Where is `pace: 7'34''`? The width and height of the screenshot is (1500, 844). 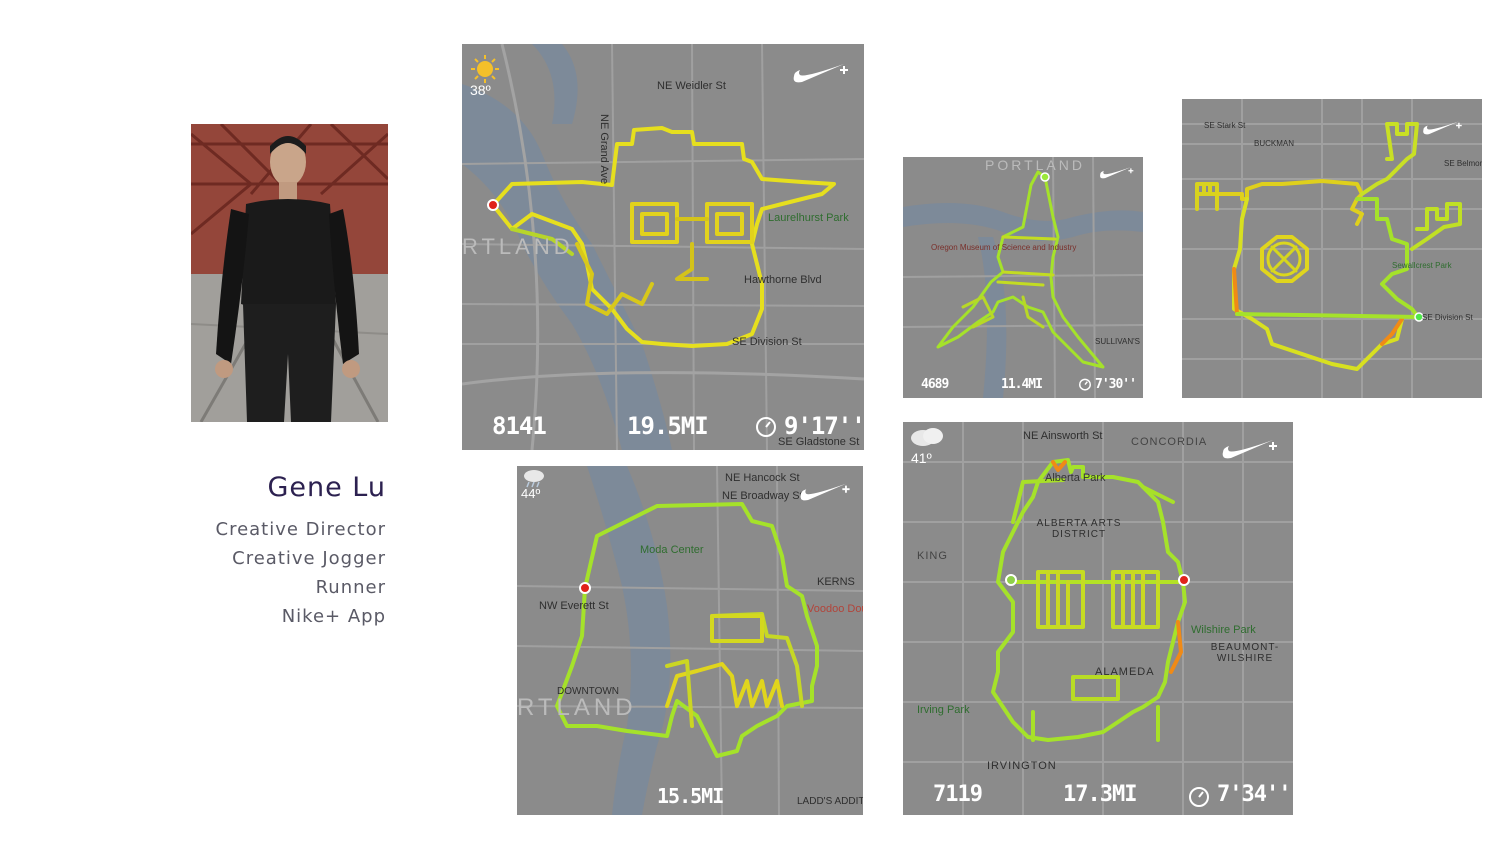 pace: 7'34'' is located at coordinates (1254, 794).